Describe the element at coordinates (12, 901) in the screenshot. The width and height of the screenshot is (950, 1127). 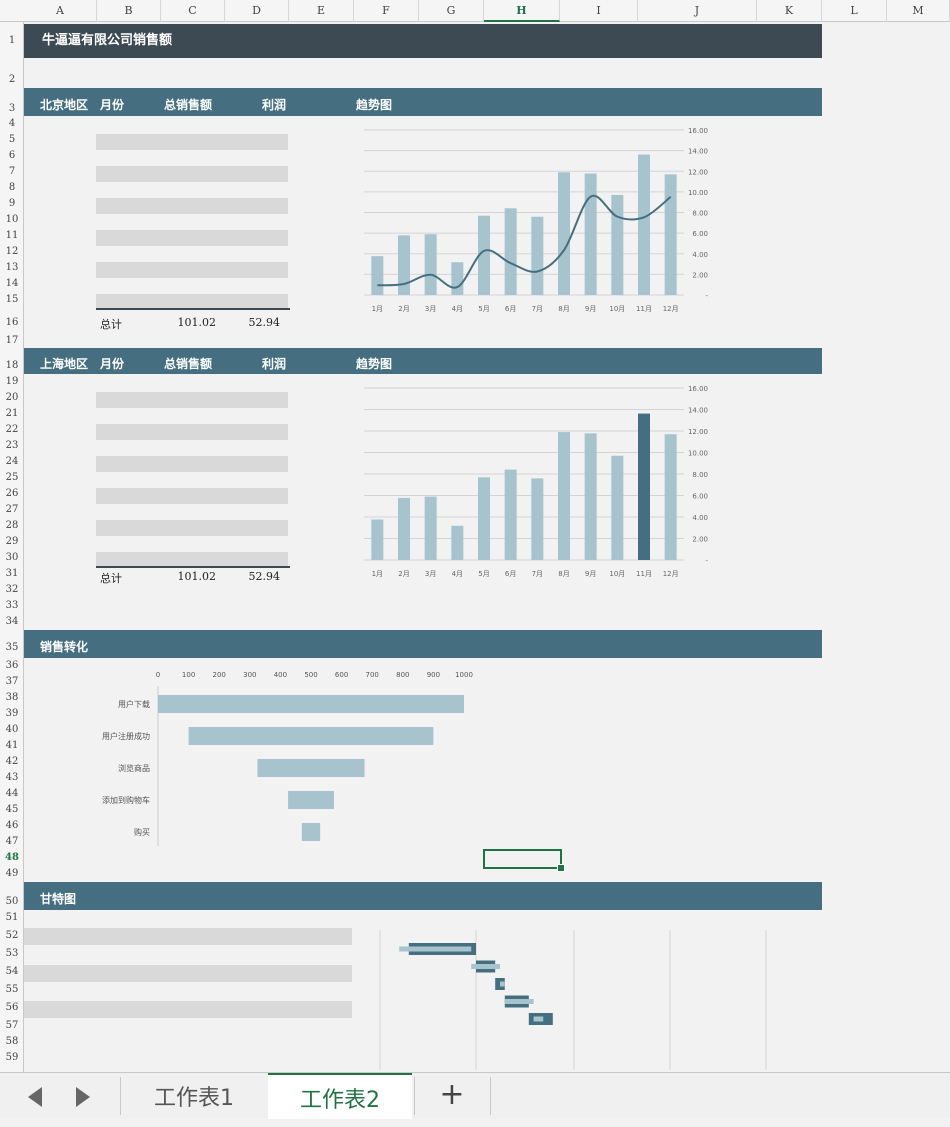
I see `row-header: 50` at that location.